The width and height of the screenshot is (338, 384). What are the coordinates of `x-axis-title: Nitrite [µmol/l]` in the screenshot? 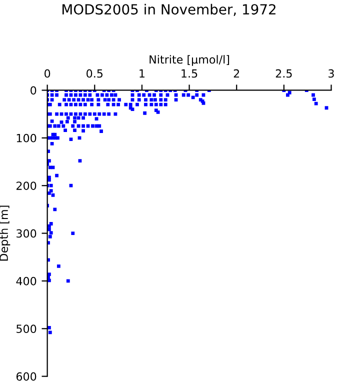 It's located at (190, 60).